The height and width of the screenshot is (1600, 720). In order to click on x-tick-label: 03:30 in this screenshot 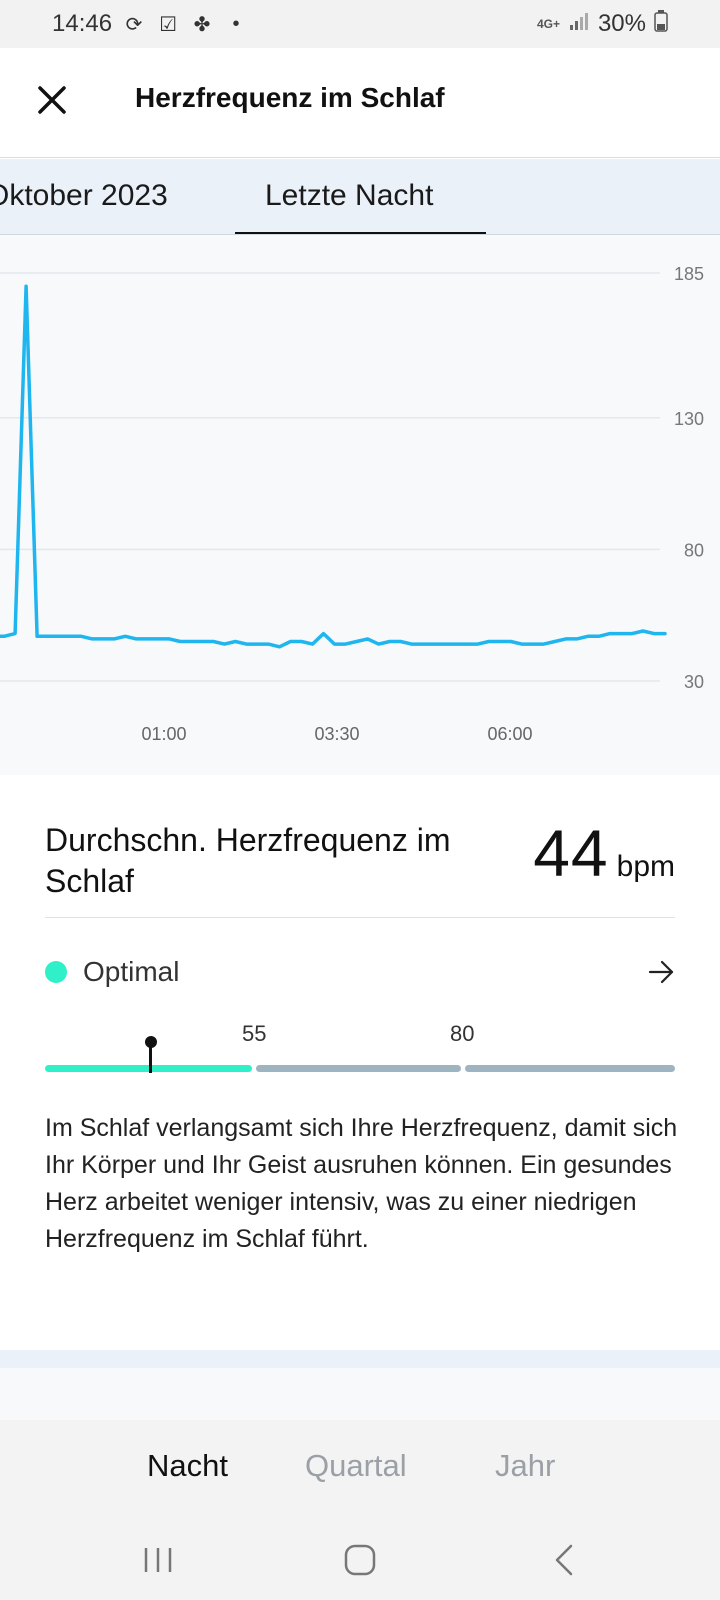, I will do `click(336, 734)`.